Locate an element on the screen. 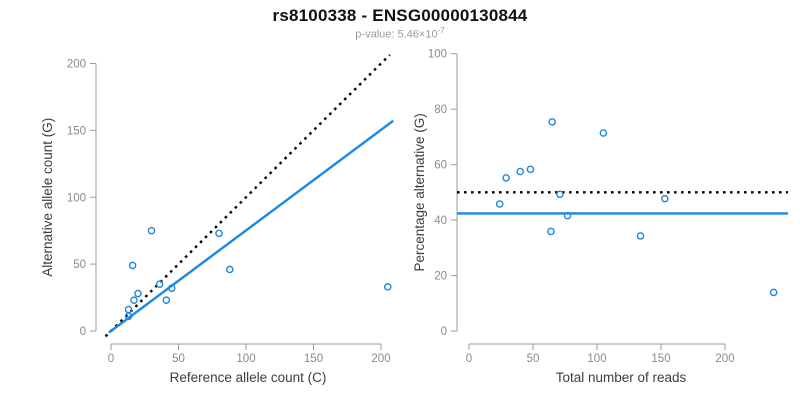  y-tick-label: 40 is located at coordinates (440, 221).